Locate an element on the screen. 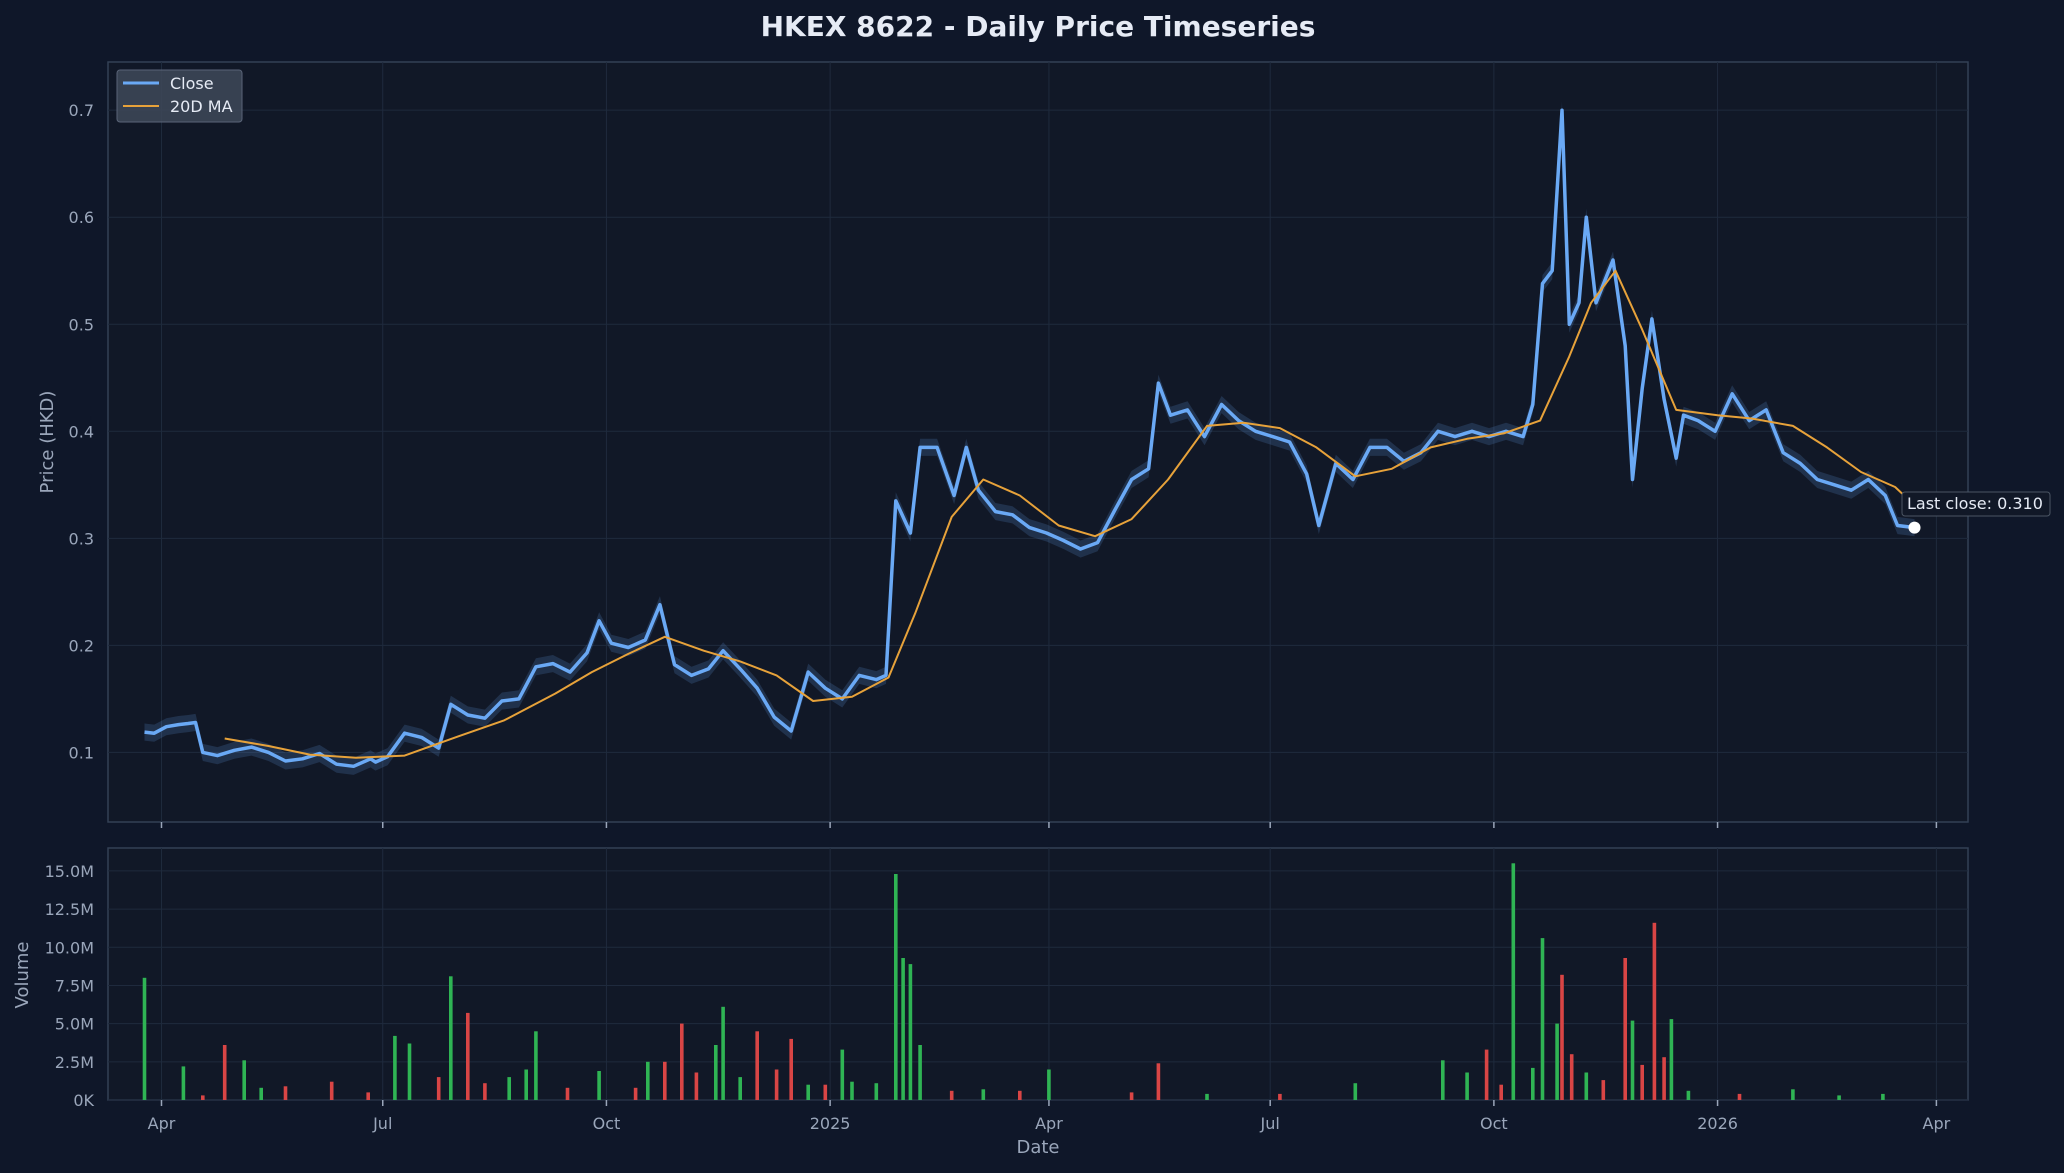 The image size is (2064, 1173). price-legend: Close 20D MA is located at coordinates (179, 96).